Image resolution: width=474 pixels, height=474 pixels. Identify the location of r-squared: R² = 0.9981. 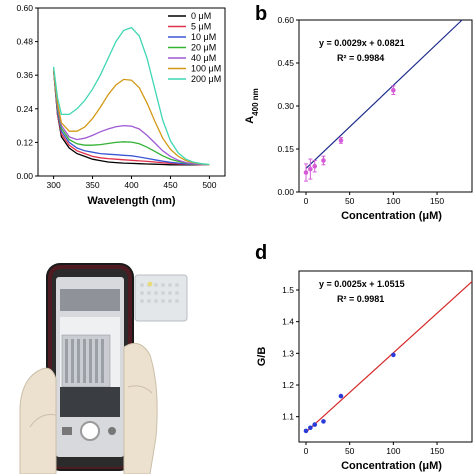
(360, 299).